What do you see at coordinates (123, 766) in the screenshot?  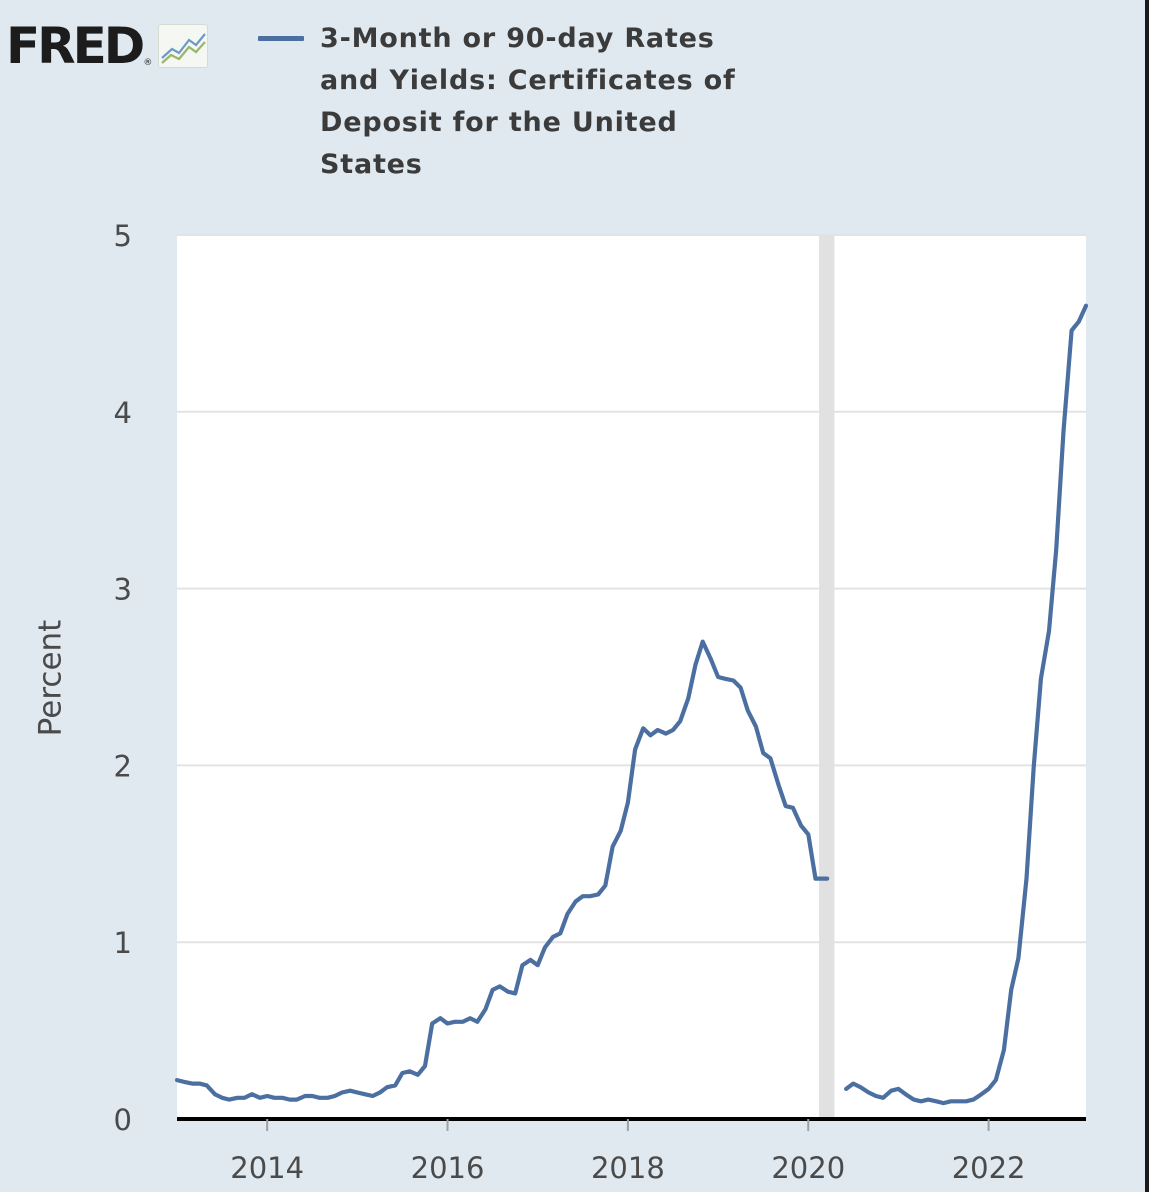 I see `y-tick-label: 2` at bounding box center [123, 766].